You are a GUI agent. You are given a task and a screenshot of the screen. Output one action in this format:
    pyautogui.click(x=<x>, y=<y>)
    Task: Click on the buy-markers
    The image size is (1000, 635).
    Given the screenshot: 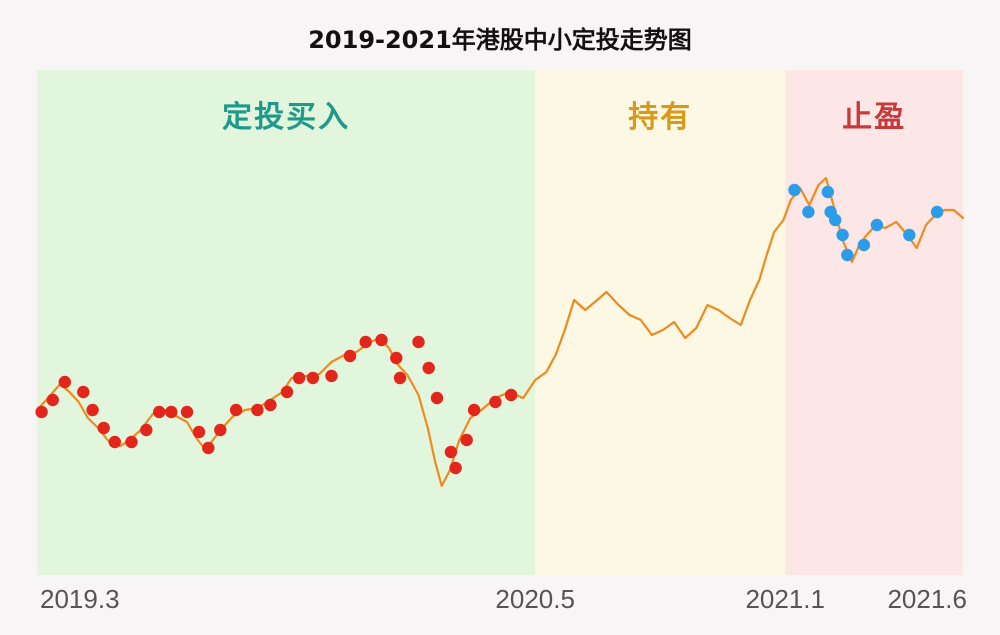 What is the action you would take?
    pyautogui.click(x=276, y=404)
    